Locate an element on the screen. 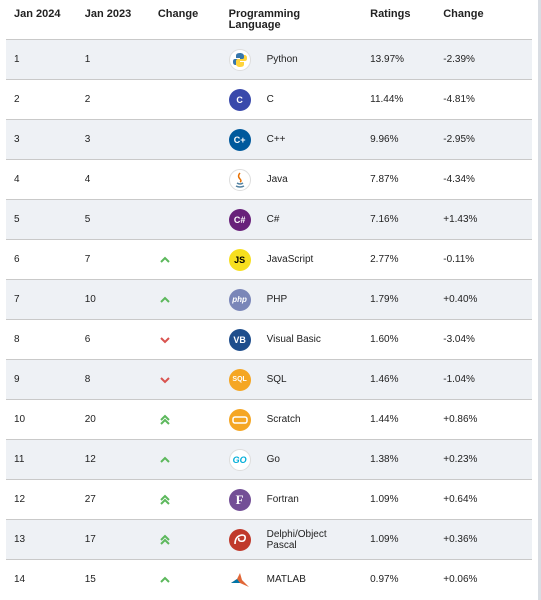  language-name: Python is located at coordinates (282, 59).